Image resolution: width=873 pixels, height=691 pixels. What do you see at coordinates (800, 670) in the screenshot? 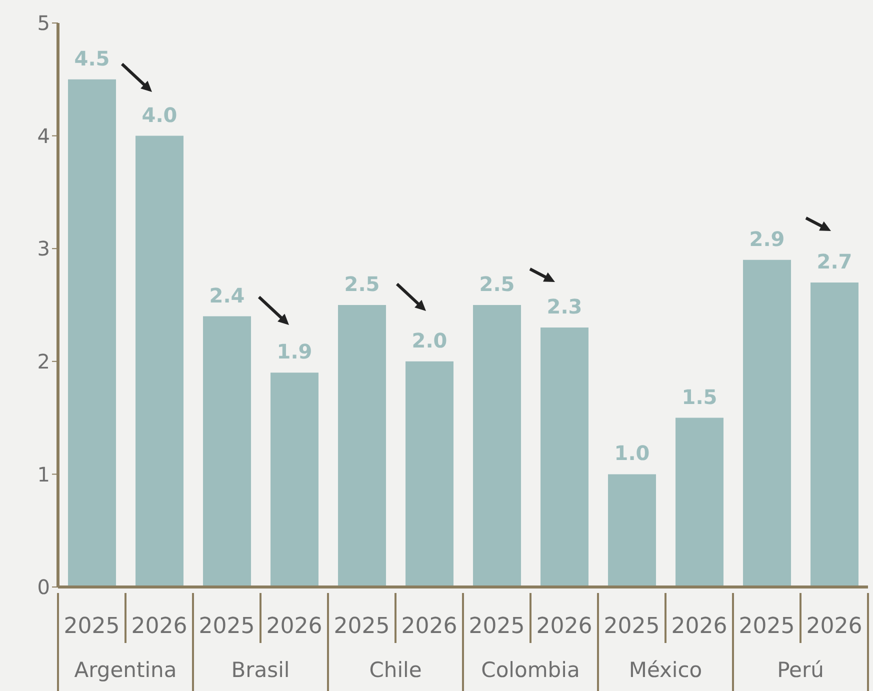
I see `text: Perú` at bounding box center [800, 670].